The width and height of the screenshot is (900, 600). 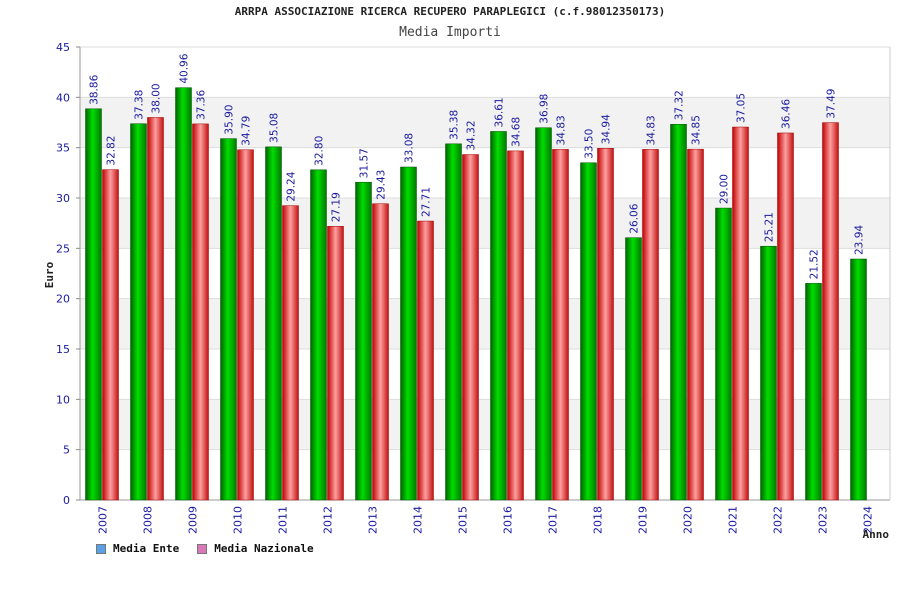 I want to click on x-tick-label: 2012, so click(x=328, y=520).